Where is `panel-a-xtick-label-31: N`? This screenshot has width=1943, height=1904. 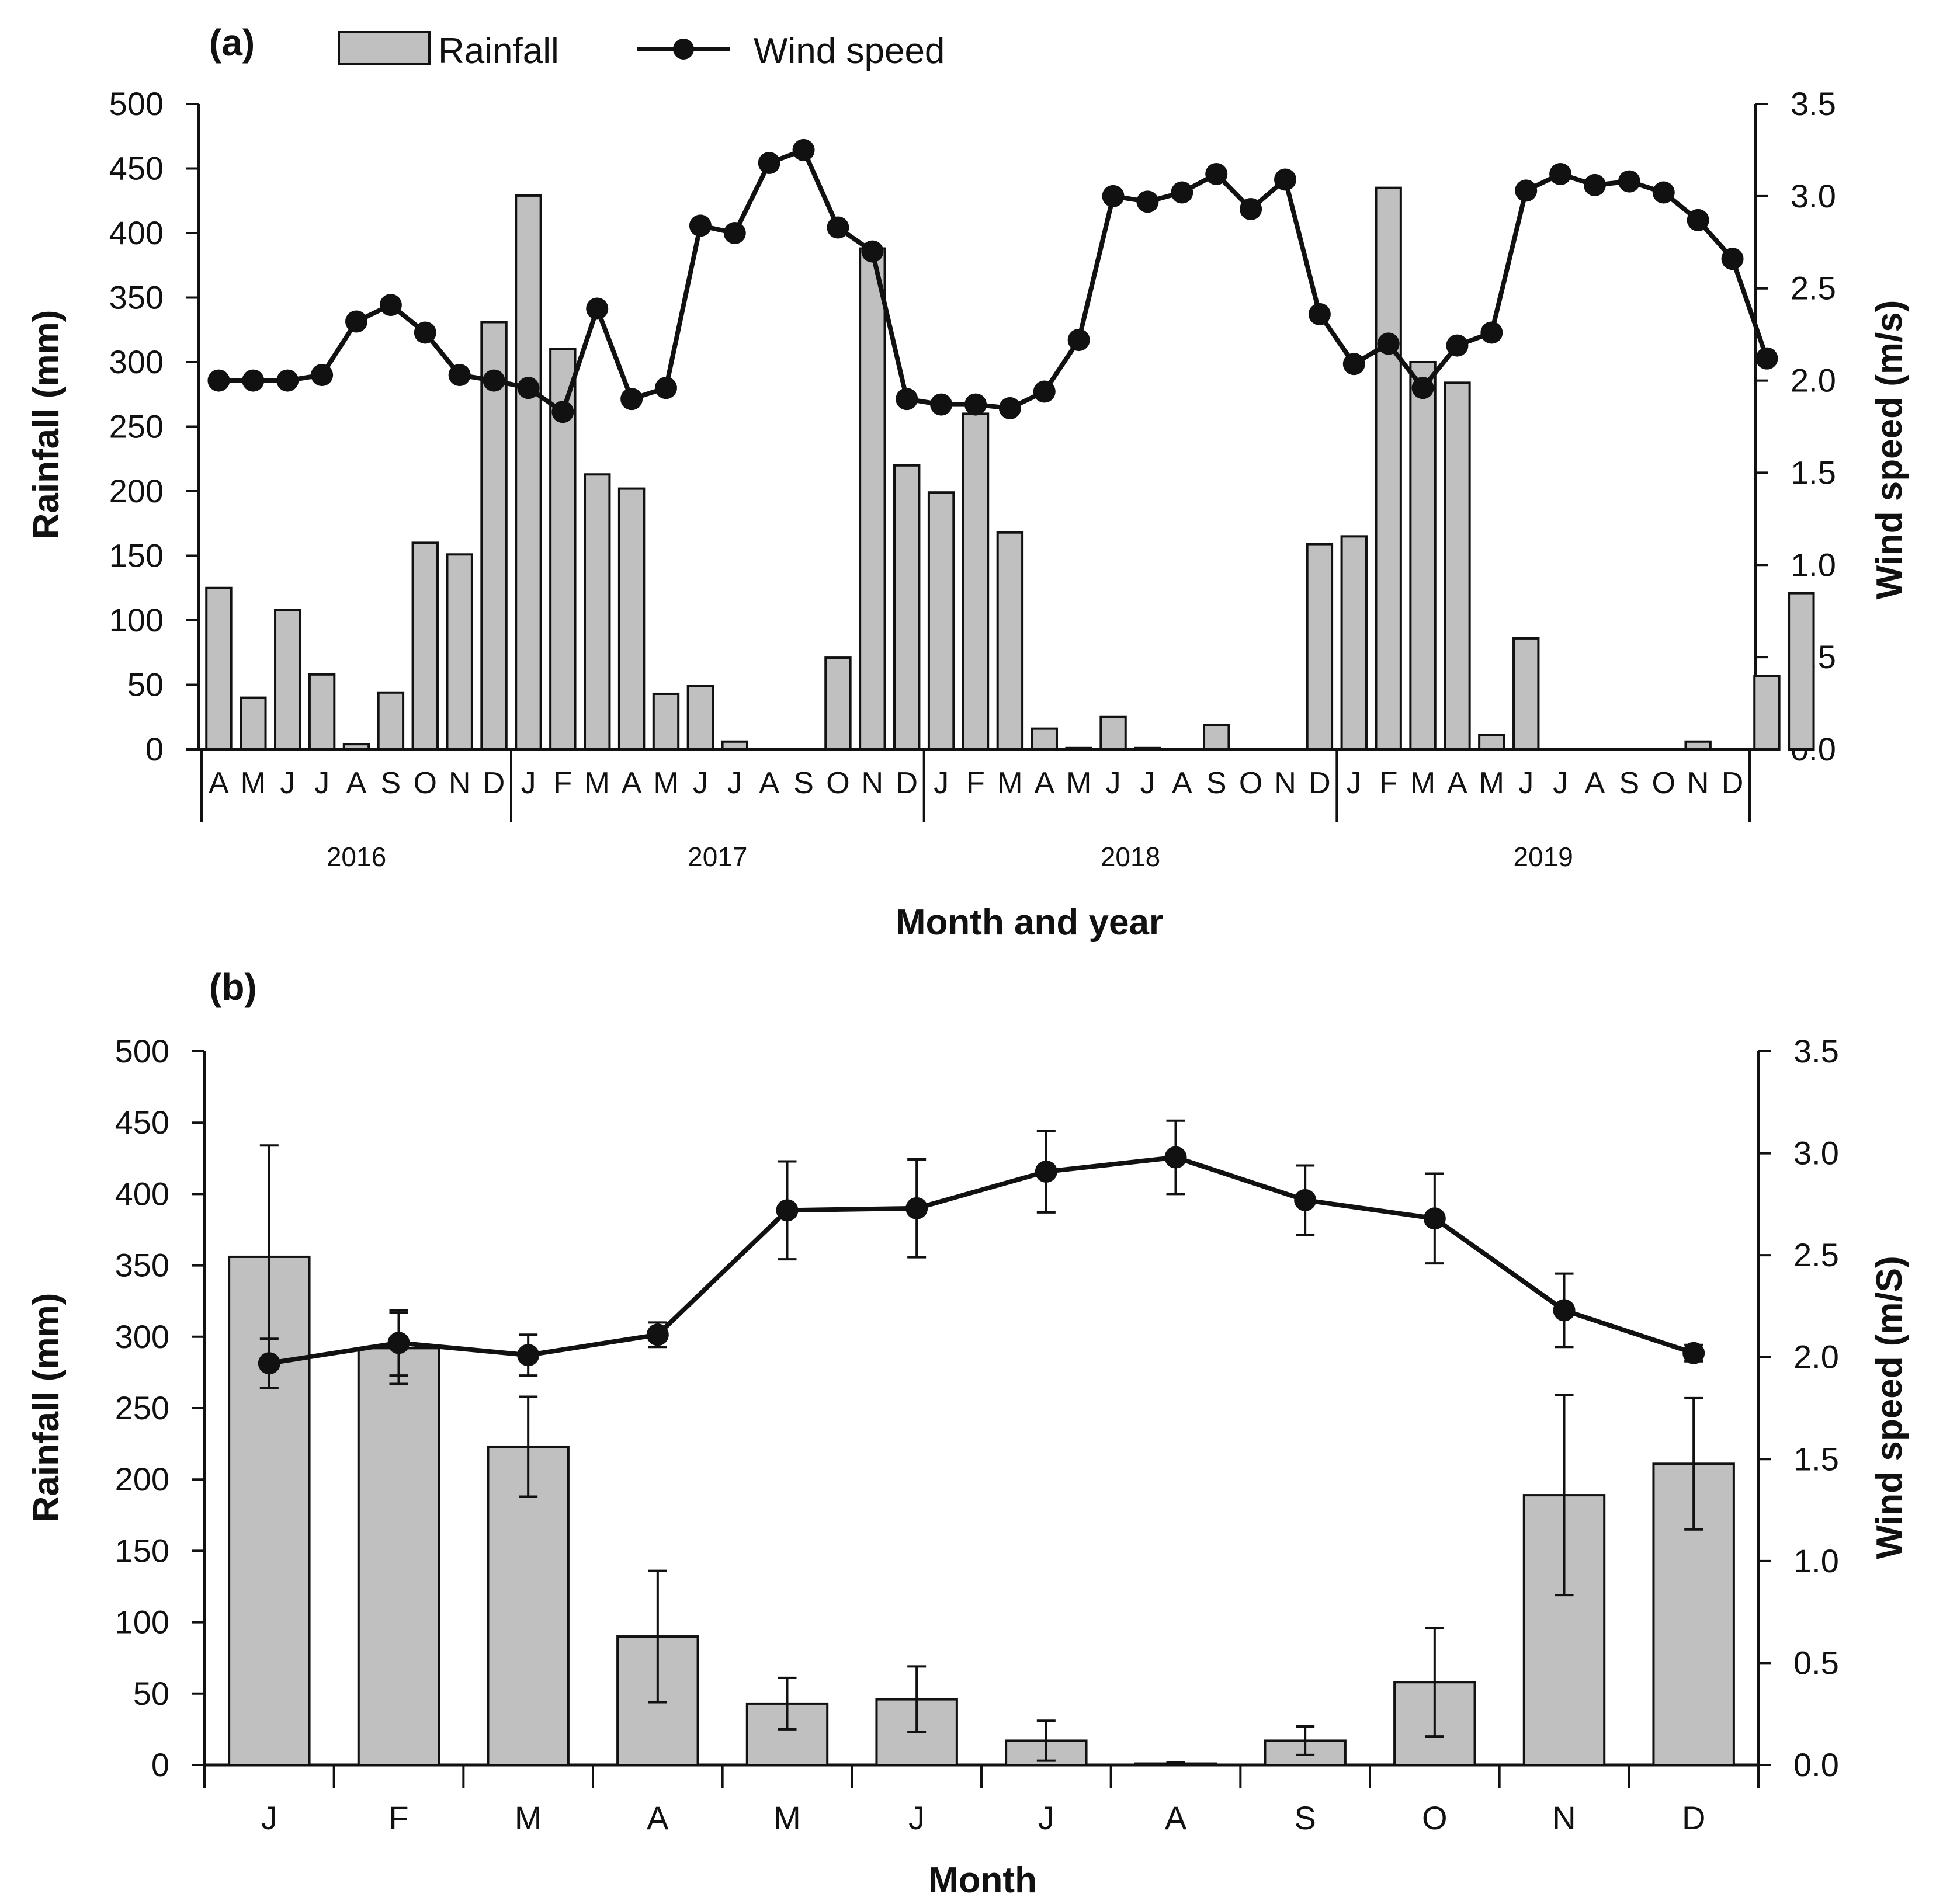
panel-a-xtick-label-31: N is located at coordinates (1285, 783).